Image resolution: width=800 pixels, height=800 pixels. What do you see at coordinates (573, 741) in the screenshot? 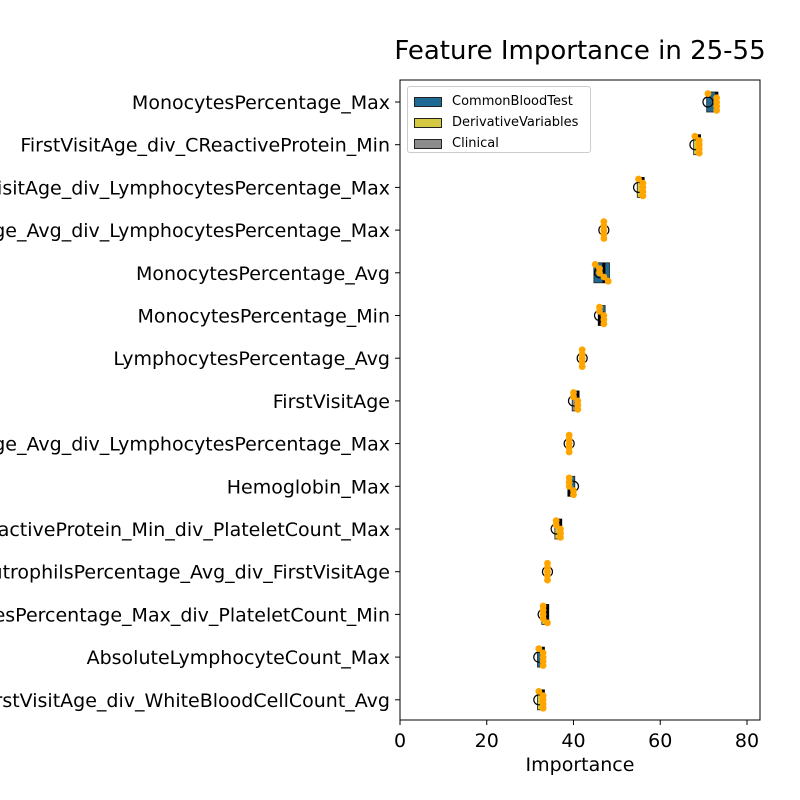
I see `x-tick-label: 40` at bounding box center [573, 741].